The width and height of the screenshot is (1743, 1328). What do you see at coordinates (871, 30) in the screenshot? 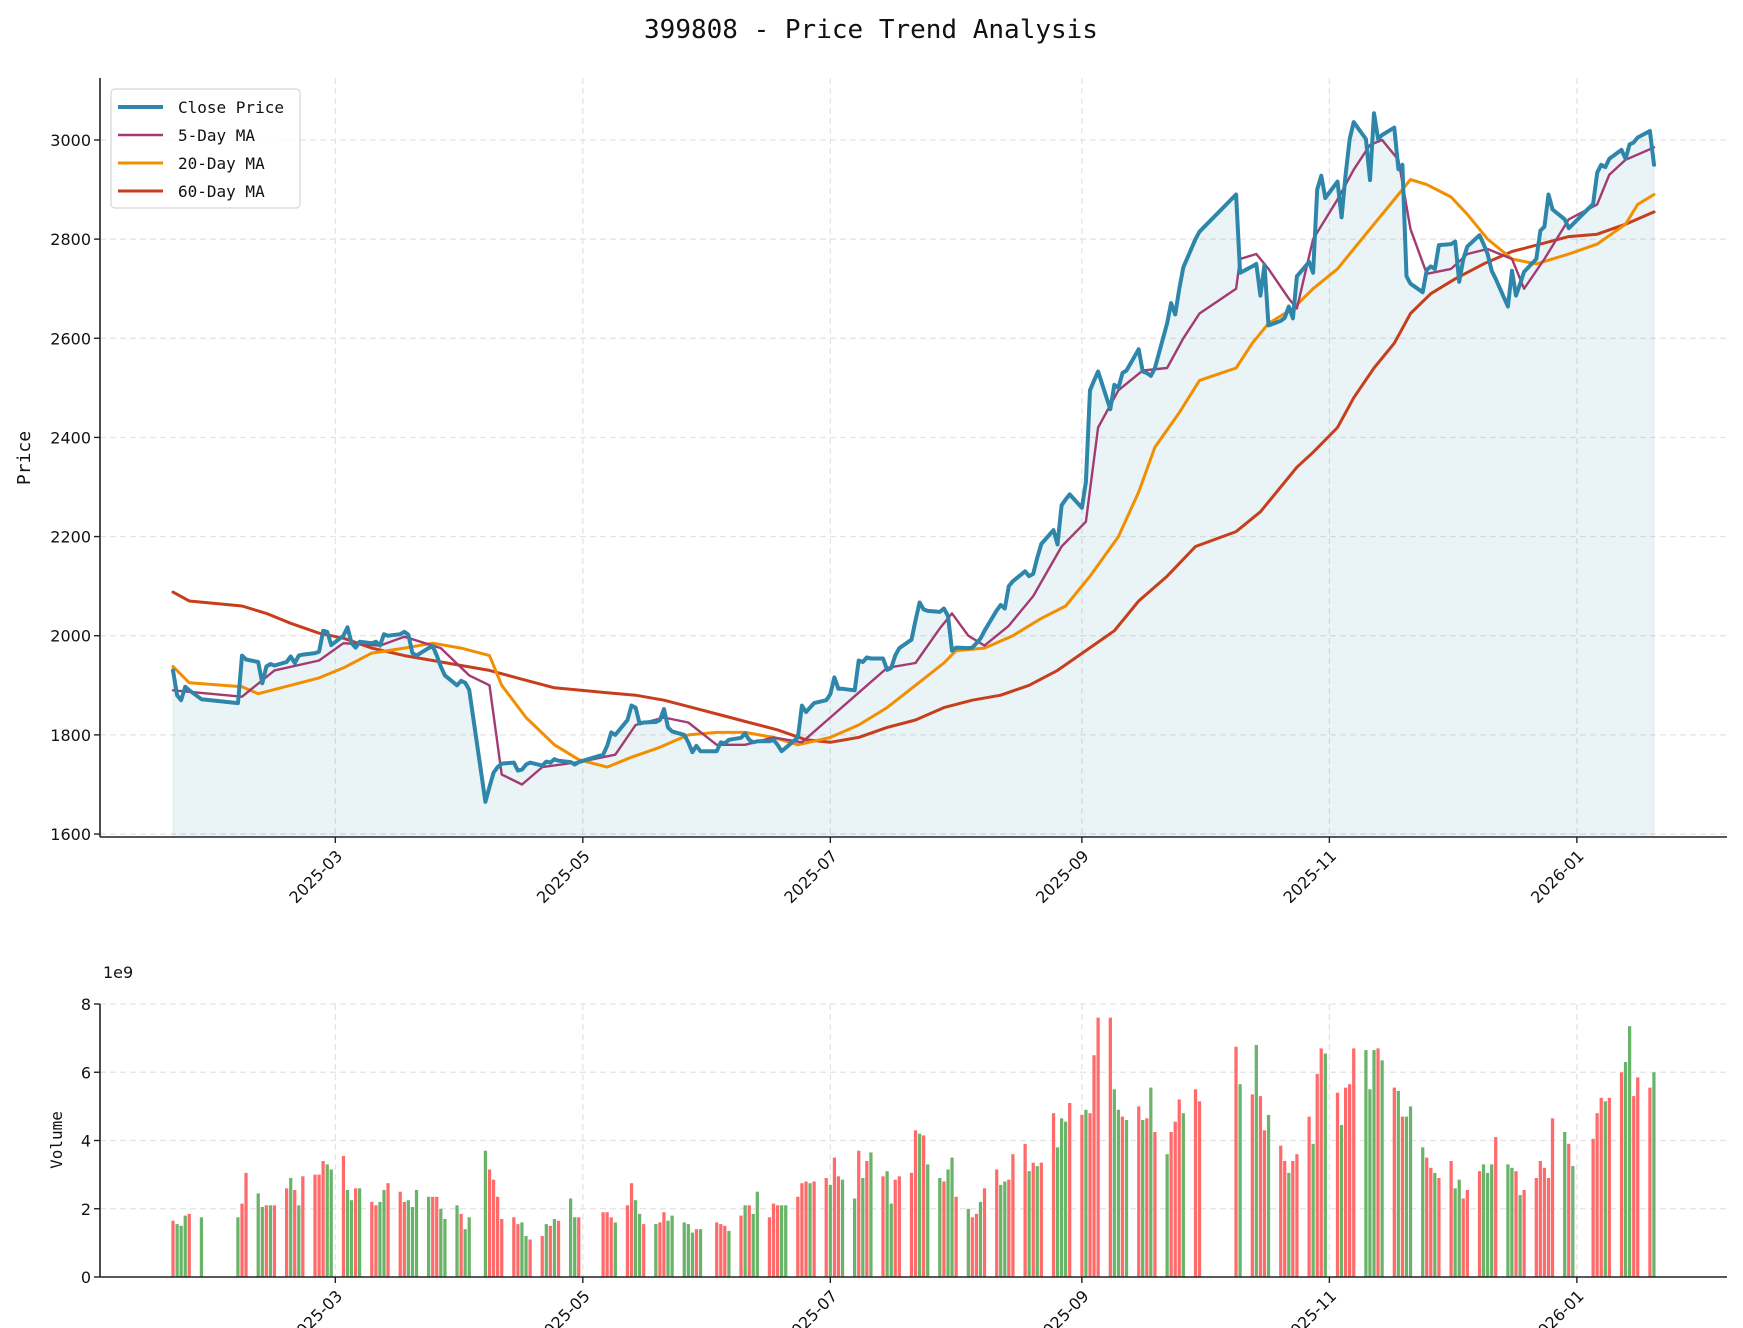
I see `chart-title: 399808 - Price Trend Analysis` at bounding box center [871, 30].